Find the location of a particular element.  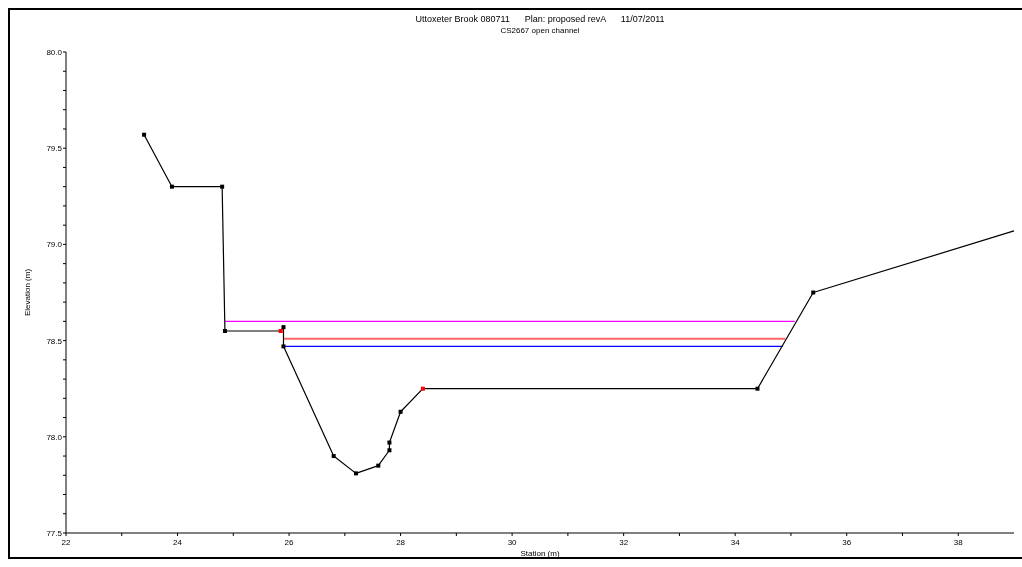

x-tick-label: 34 is located at coordinates (735, 542).